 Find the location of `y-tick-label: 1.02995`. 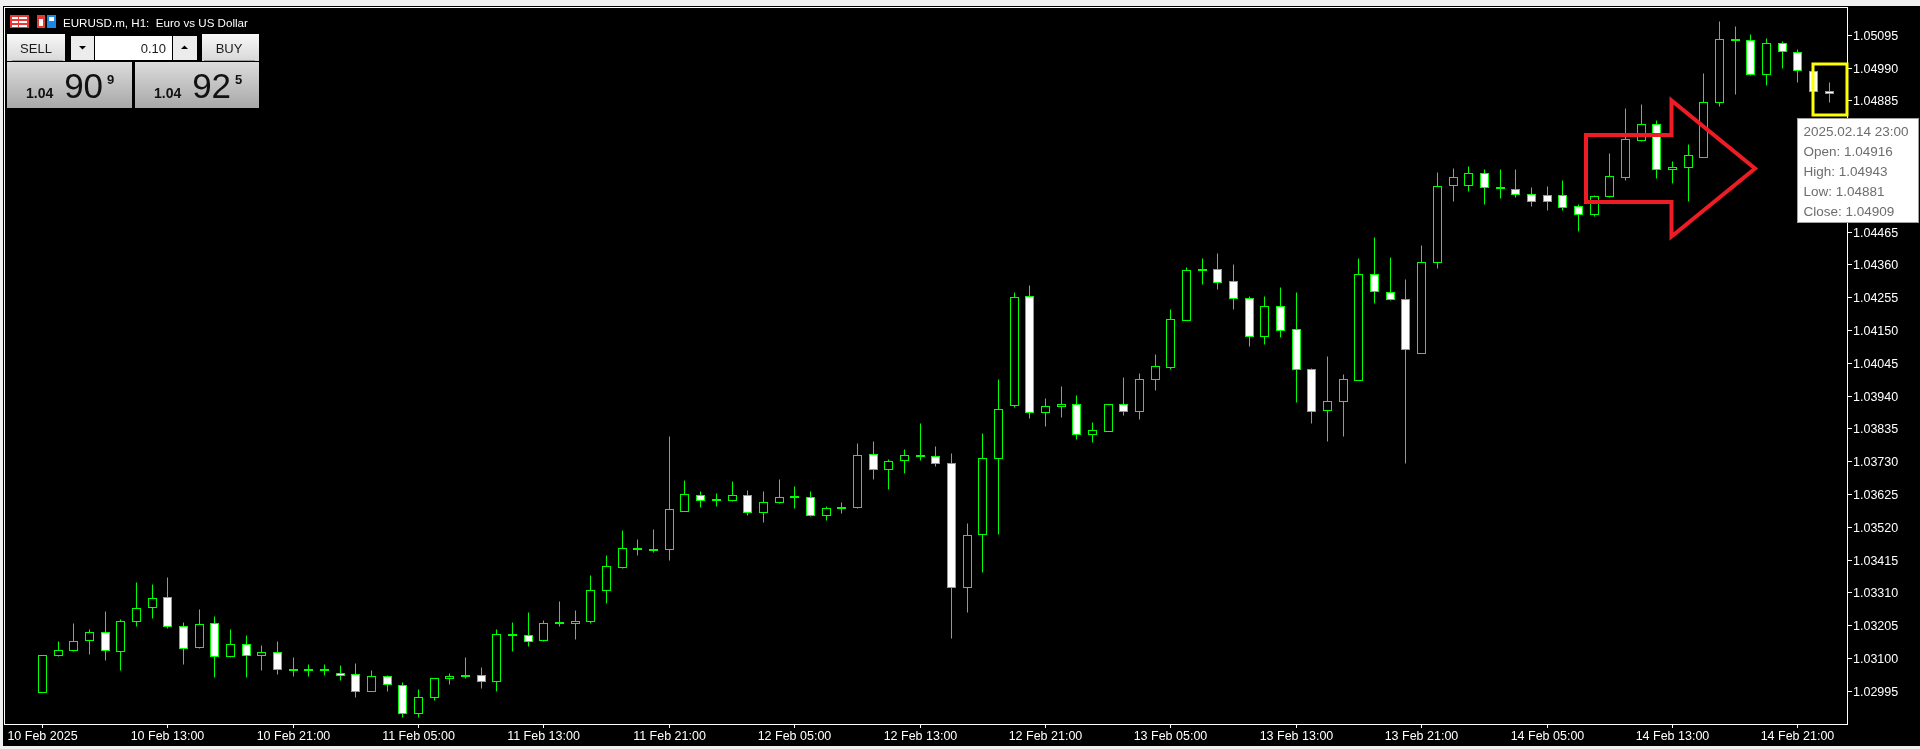

y-tick-label: 1.02995 is located at coordinates (1876, 692).